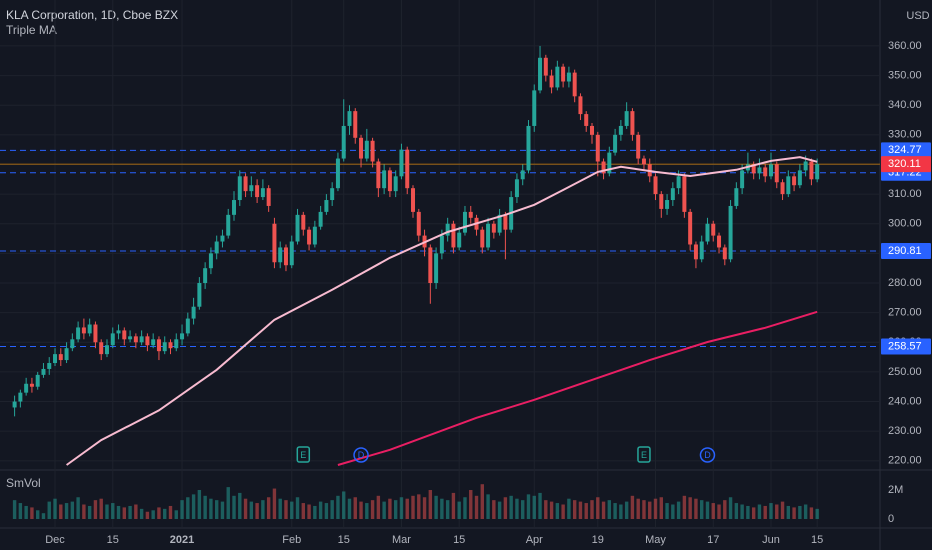 The height and width of the screenshot is (550, 932). What do you see at coordinates (291, 540) in the screenshot?
I see `x-tick-label: Feb` at bounding box center [291, 540].